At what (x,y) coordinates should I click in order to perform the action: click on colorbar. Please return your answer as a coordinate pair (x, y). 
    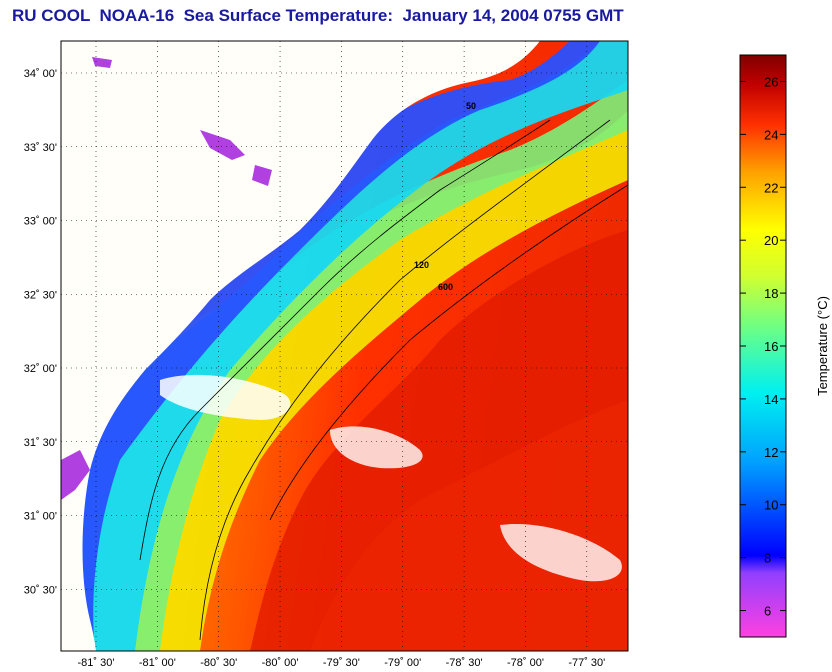
    Looking at the image, I should click on (763, 346).